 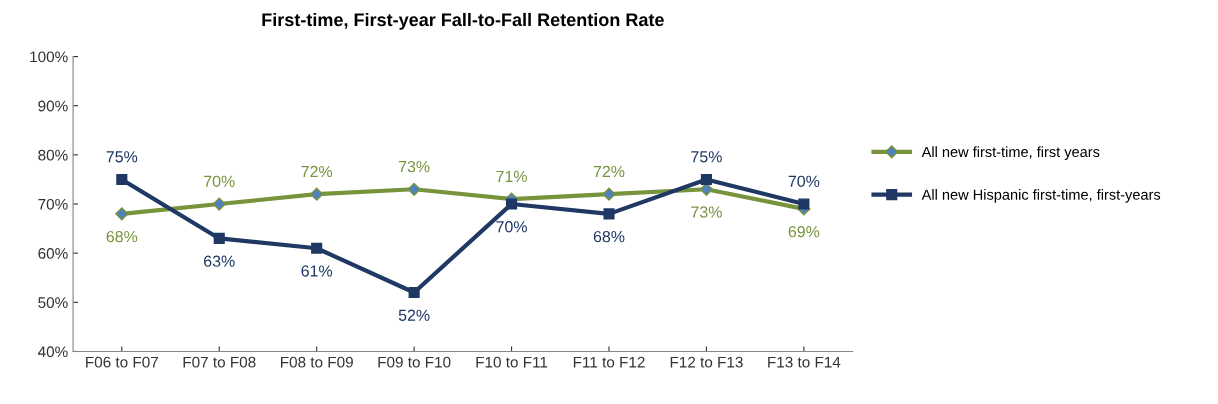 I want to click on y-tick-label: 100%, so click(x=49, y=57).